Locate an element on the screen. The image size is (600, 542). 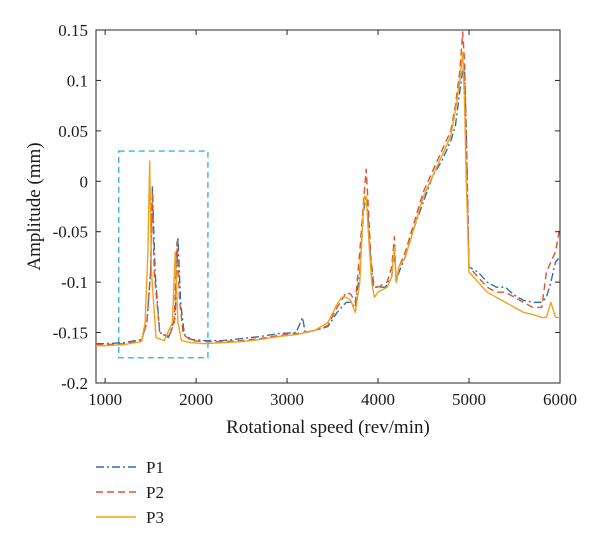
x-tick-label: 2000 is located at coordinates (196, 399).